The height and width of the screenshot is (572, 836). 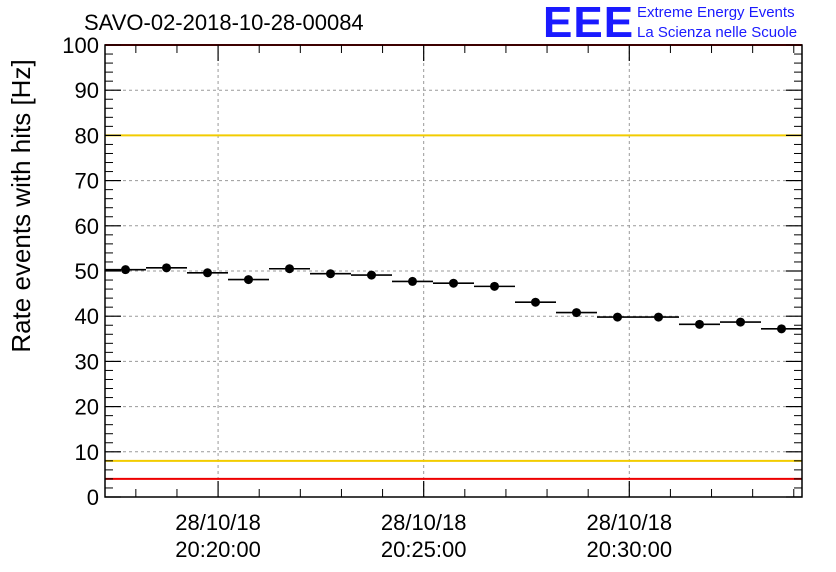 I want to click on x-tick-time: 20:20:00, so click(x=218, y=549).